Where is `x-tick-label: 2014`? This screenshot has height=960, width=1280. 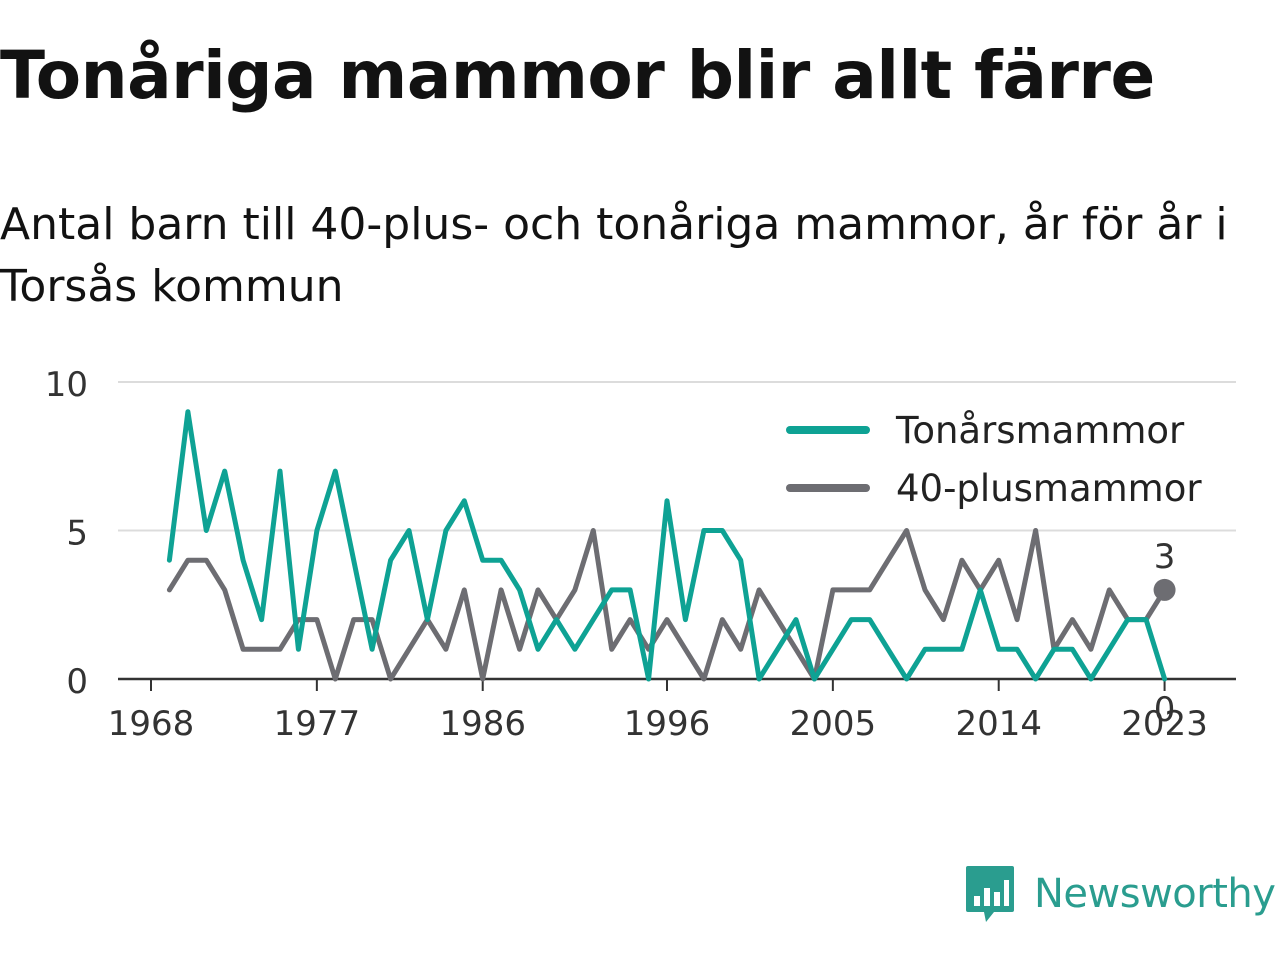 x-tick-label: 2014 is located at coordinates (998, 724).